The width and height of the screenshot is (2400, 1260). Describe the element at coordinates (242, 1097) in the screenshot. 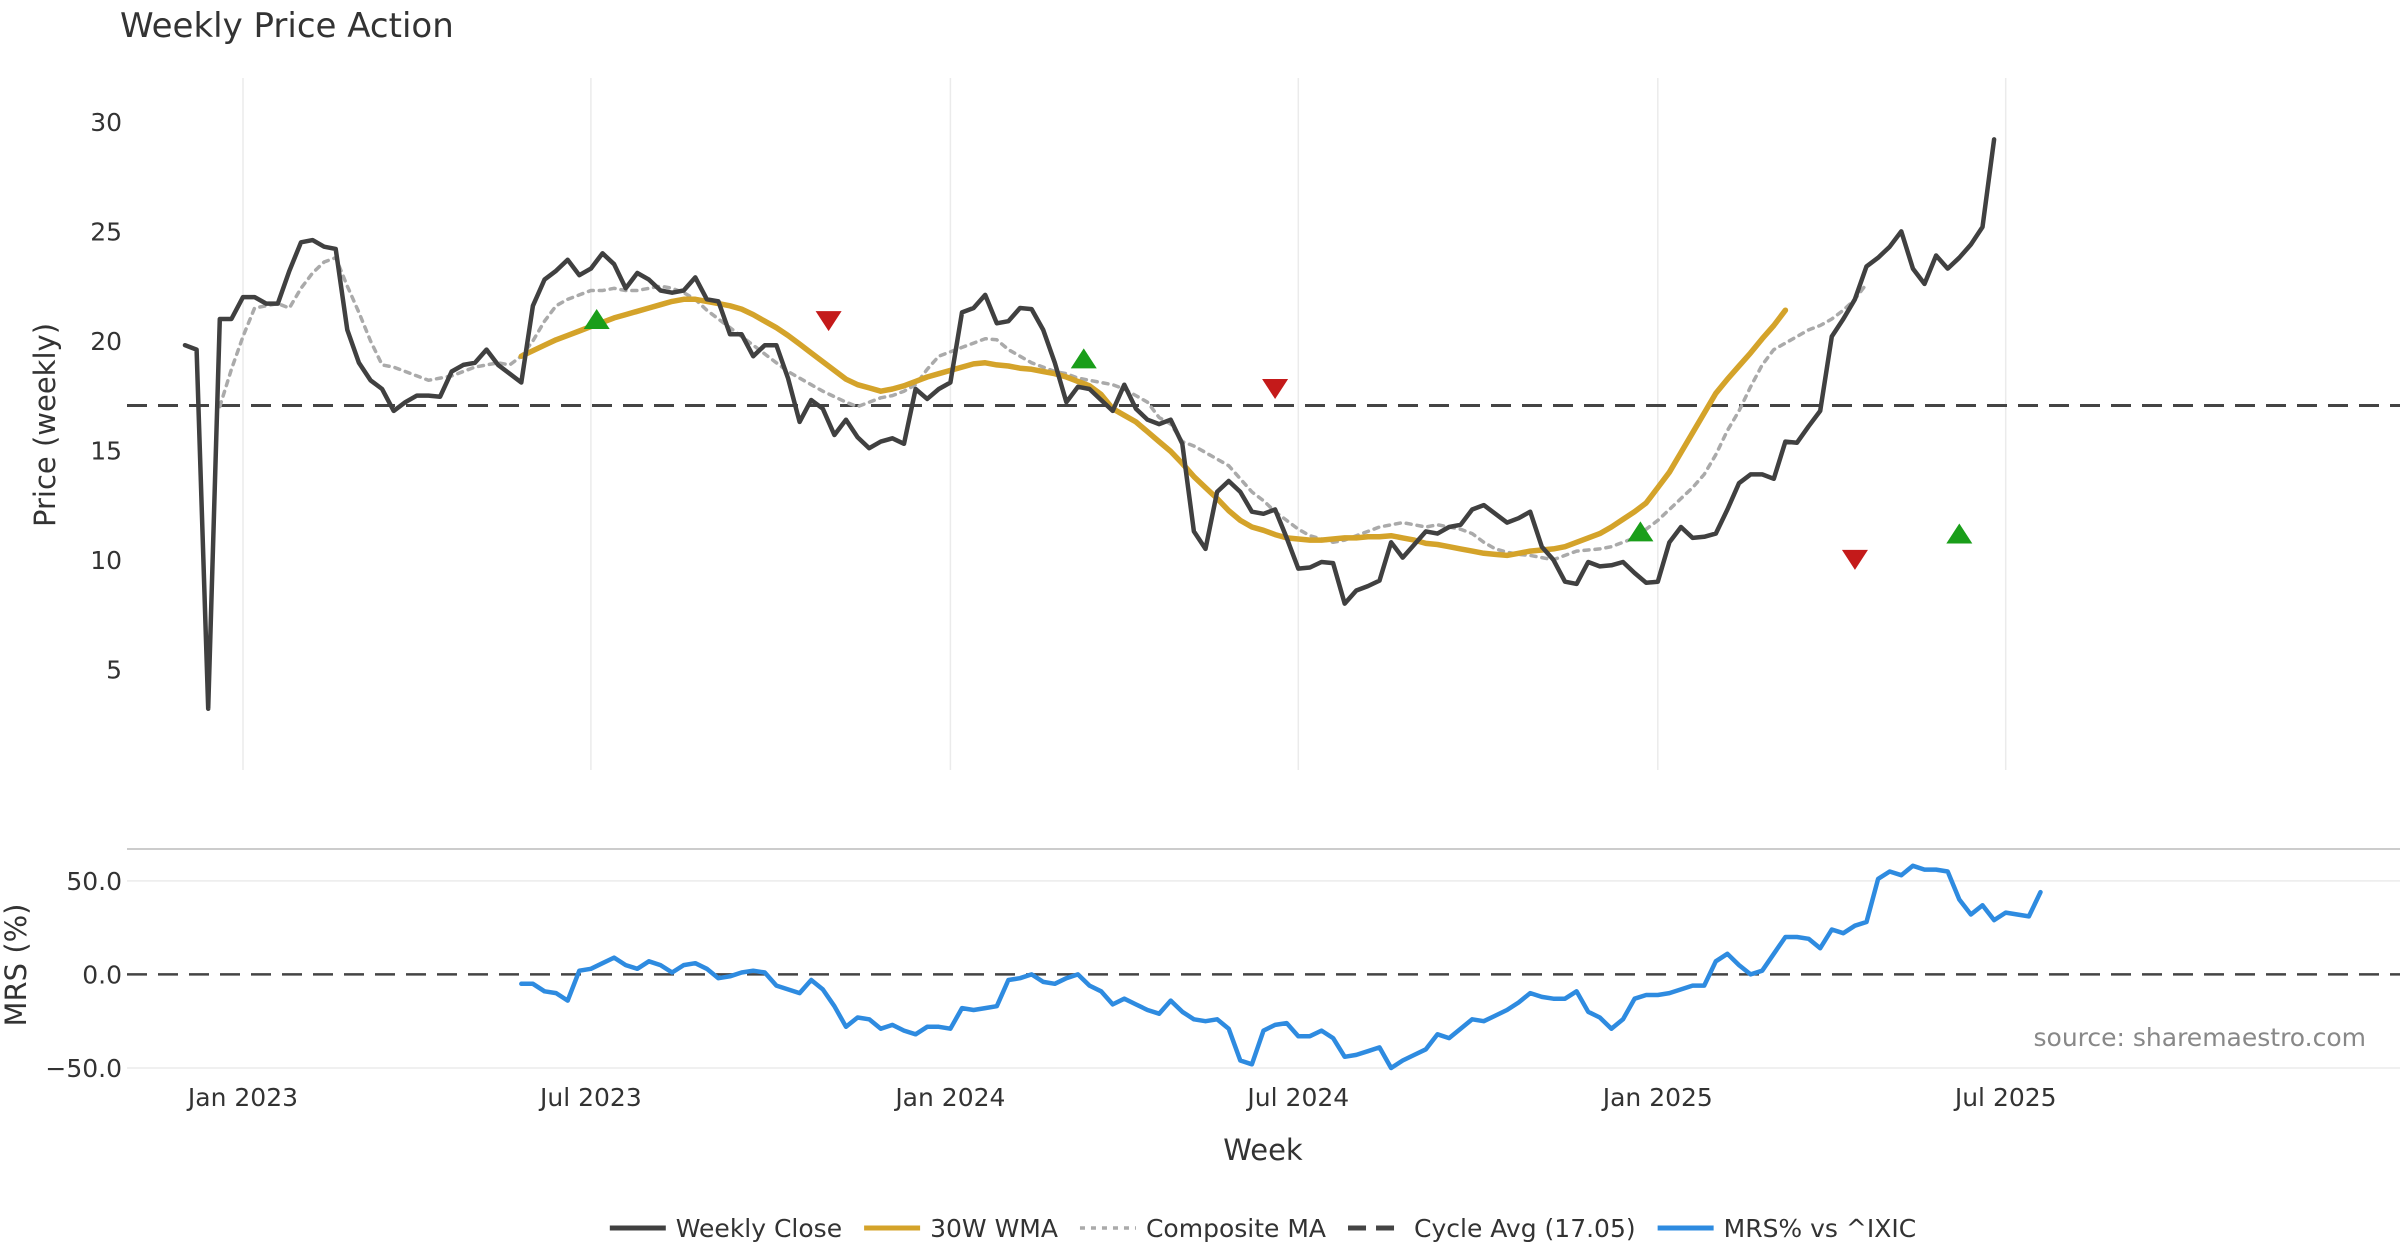

I see `xtick-jan-2023: Jan 2023` at that location.